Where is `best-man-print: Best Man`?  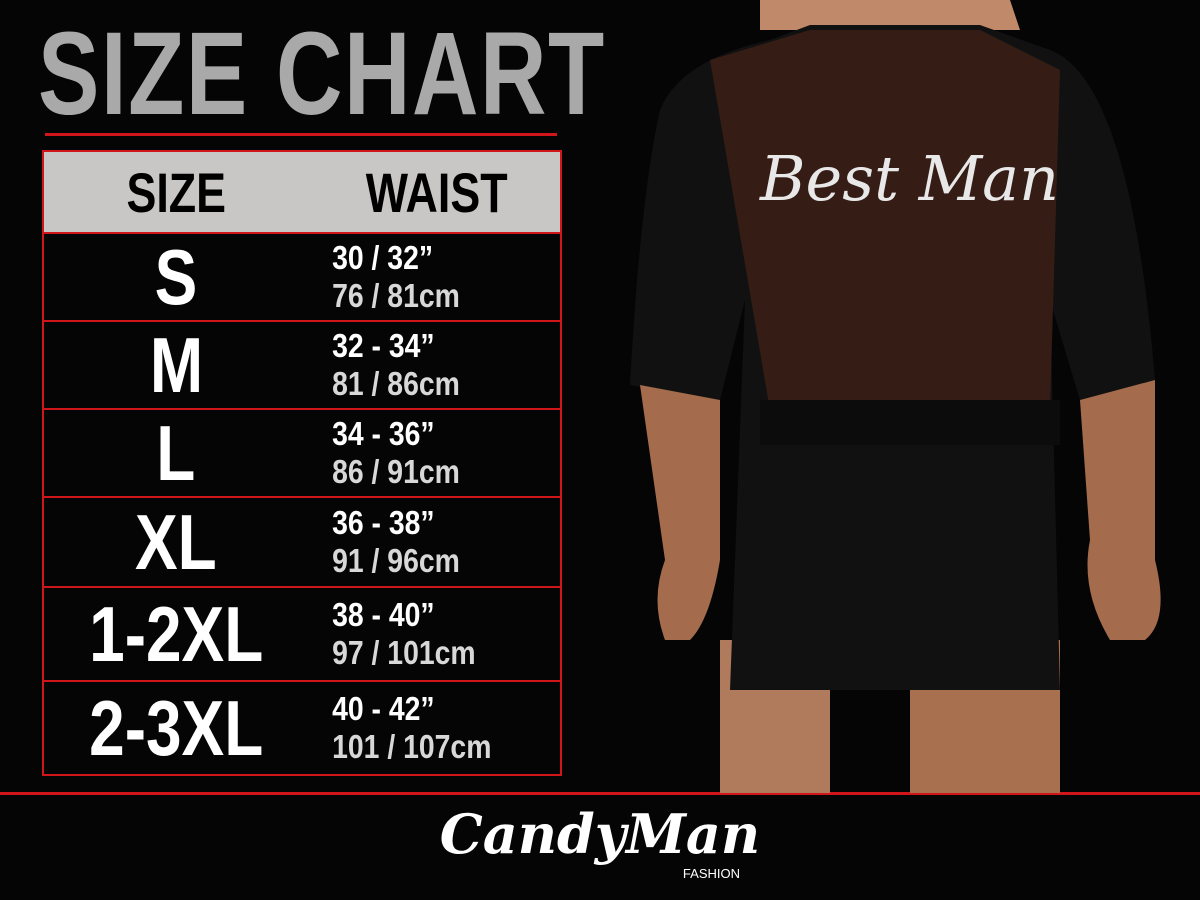 best-man-print: Best Man is located at coordinates (909, 178).